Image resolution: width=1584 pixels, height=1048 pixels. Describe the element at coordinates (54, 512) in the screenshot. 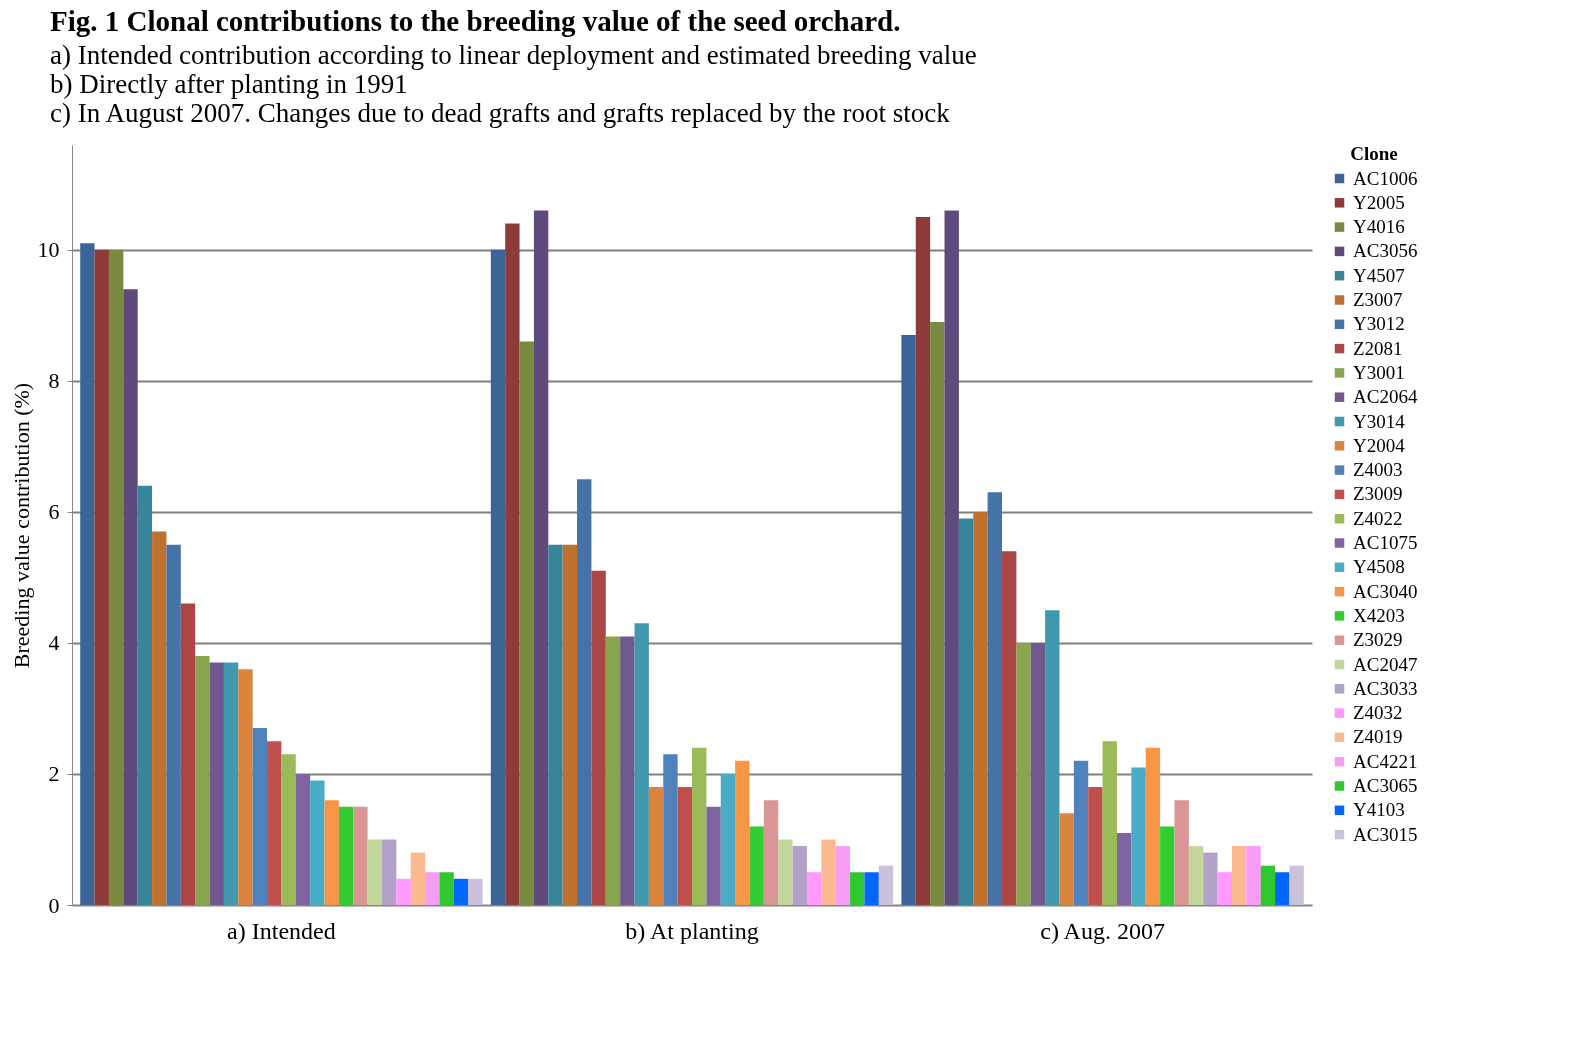

I see `y-tick-label: 6` at that location.